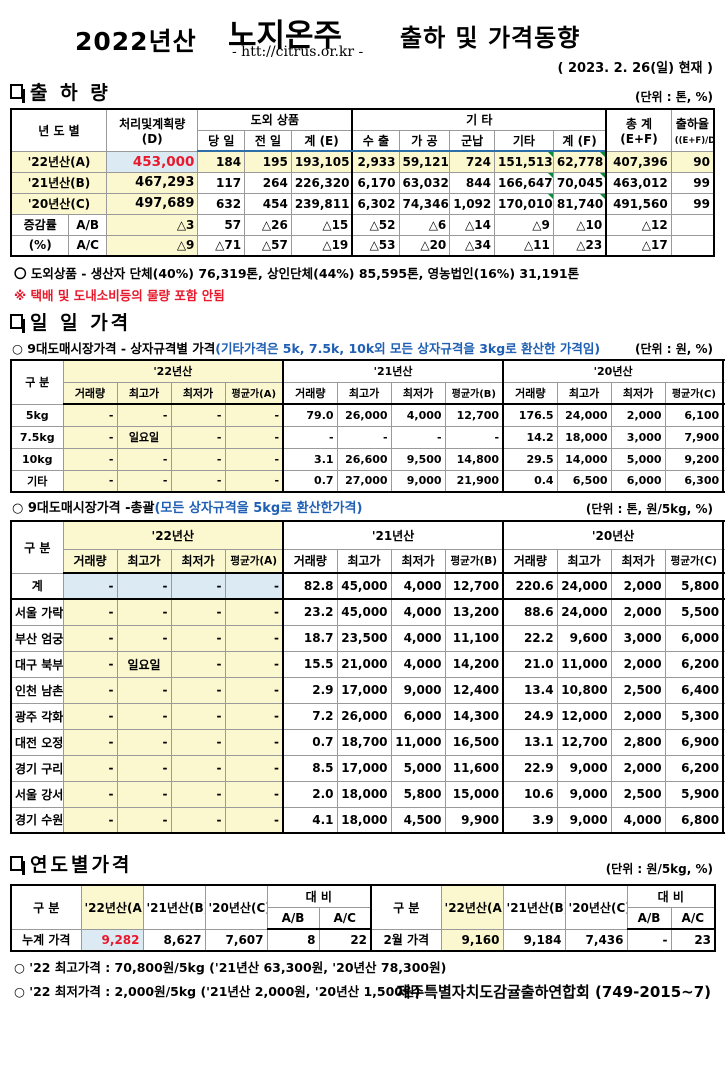 This screenshot has width=725, height=1069. Describe the element at coordinates (37, 382) in the screenshot. I see `th-division: 구 분` at that location.